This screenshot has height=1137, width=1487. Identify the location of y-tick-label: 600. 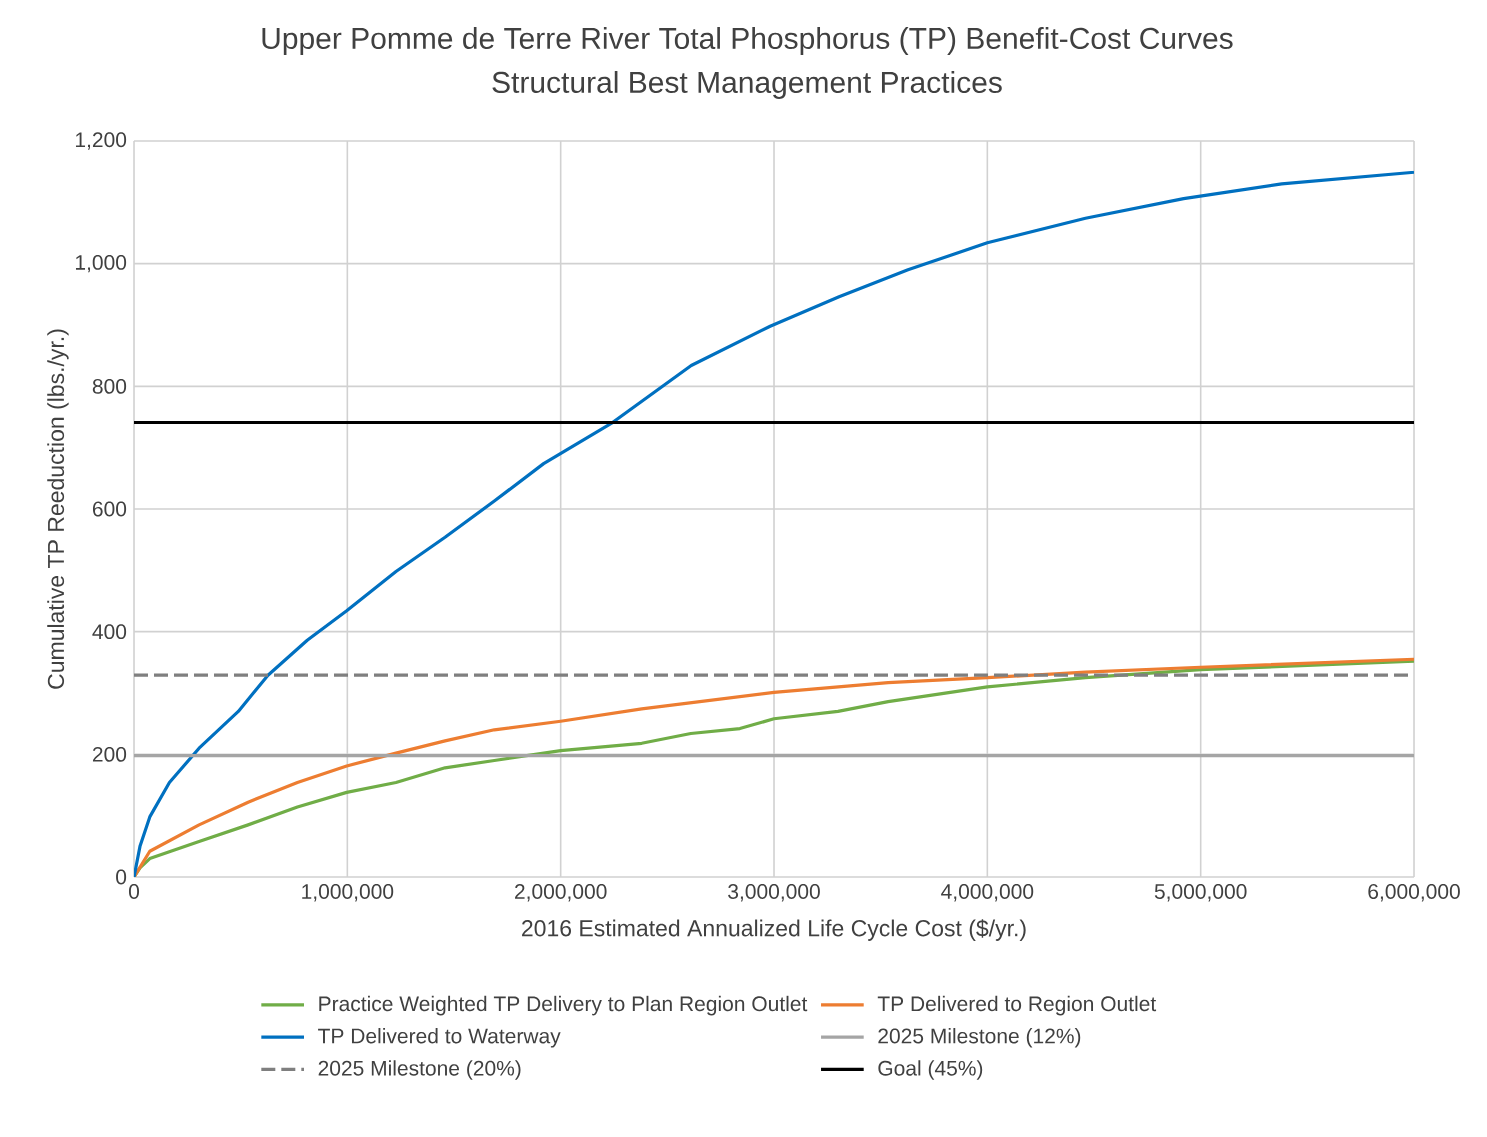
(109, 509).